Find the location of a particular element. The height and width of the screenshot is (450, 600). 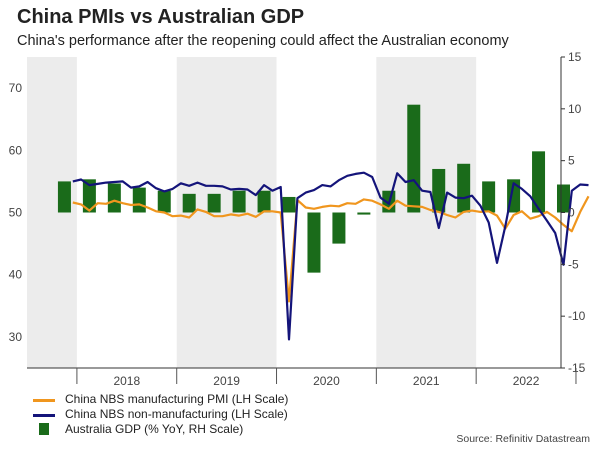

right-tick-label: -10 is located at coordinates (577, 316).